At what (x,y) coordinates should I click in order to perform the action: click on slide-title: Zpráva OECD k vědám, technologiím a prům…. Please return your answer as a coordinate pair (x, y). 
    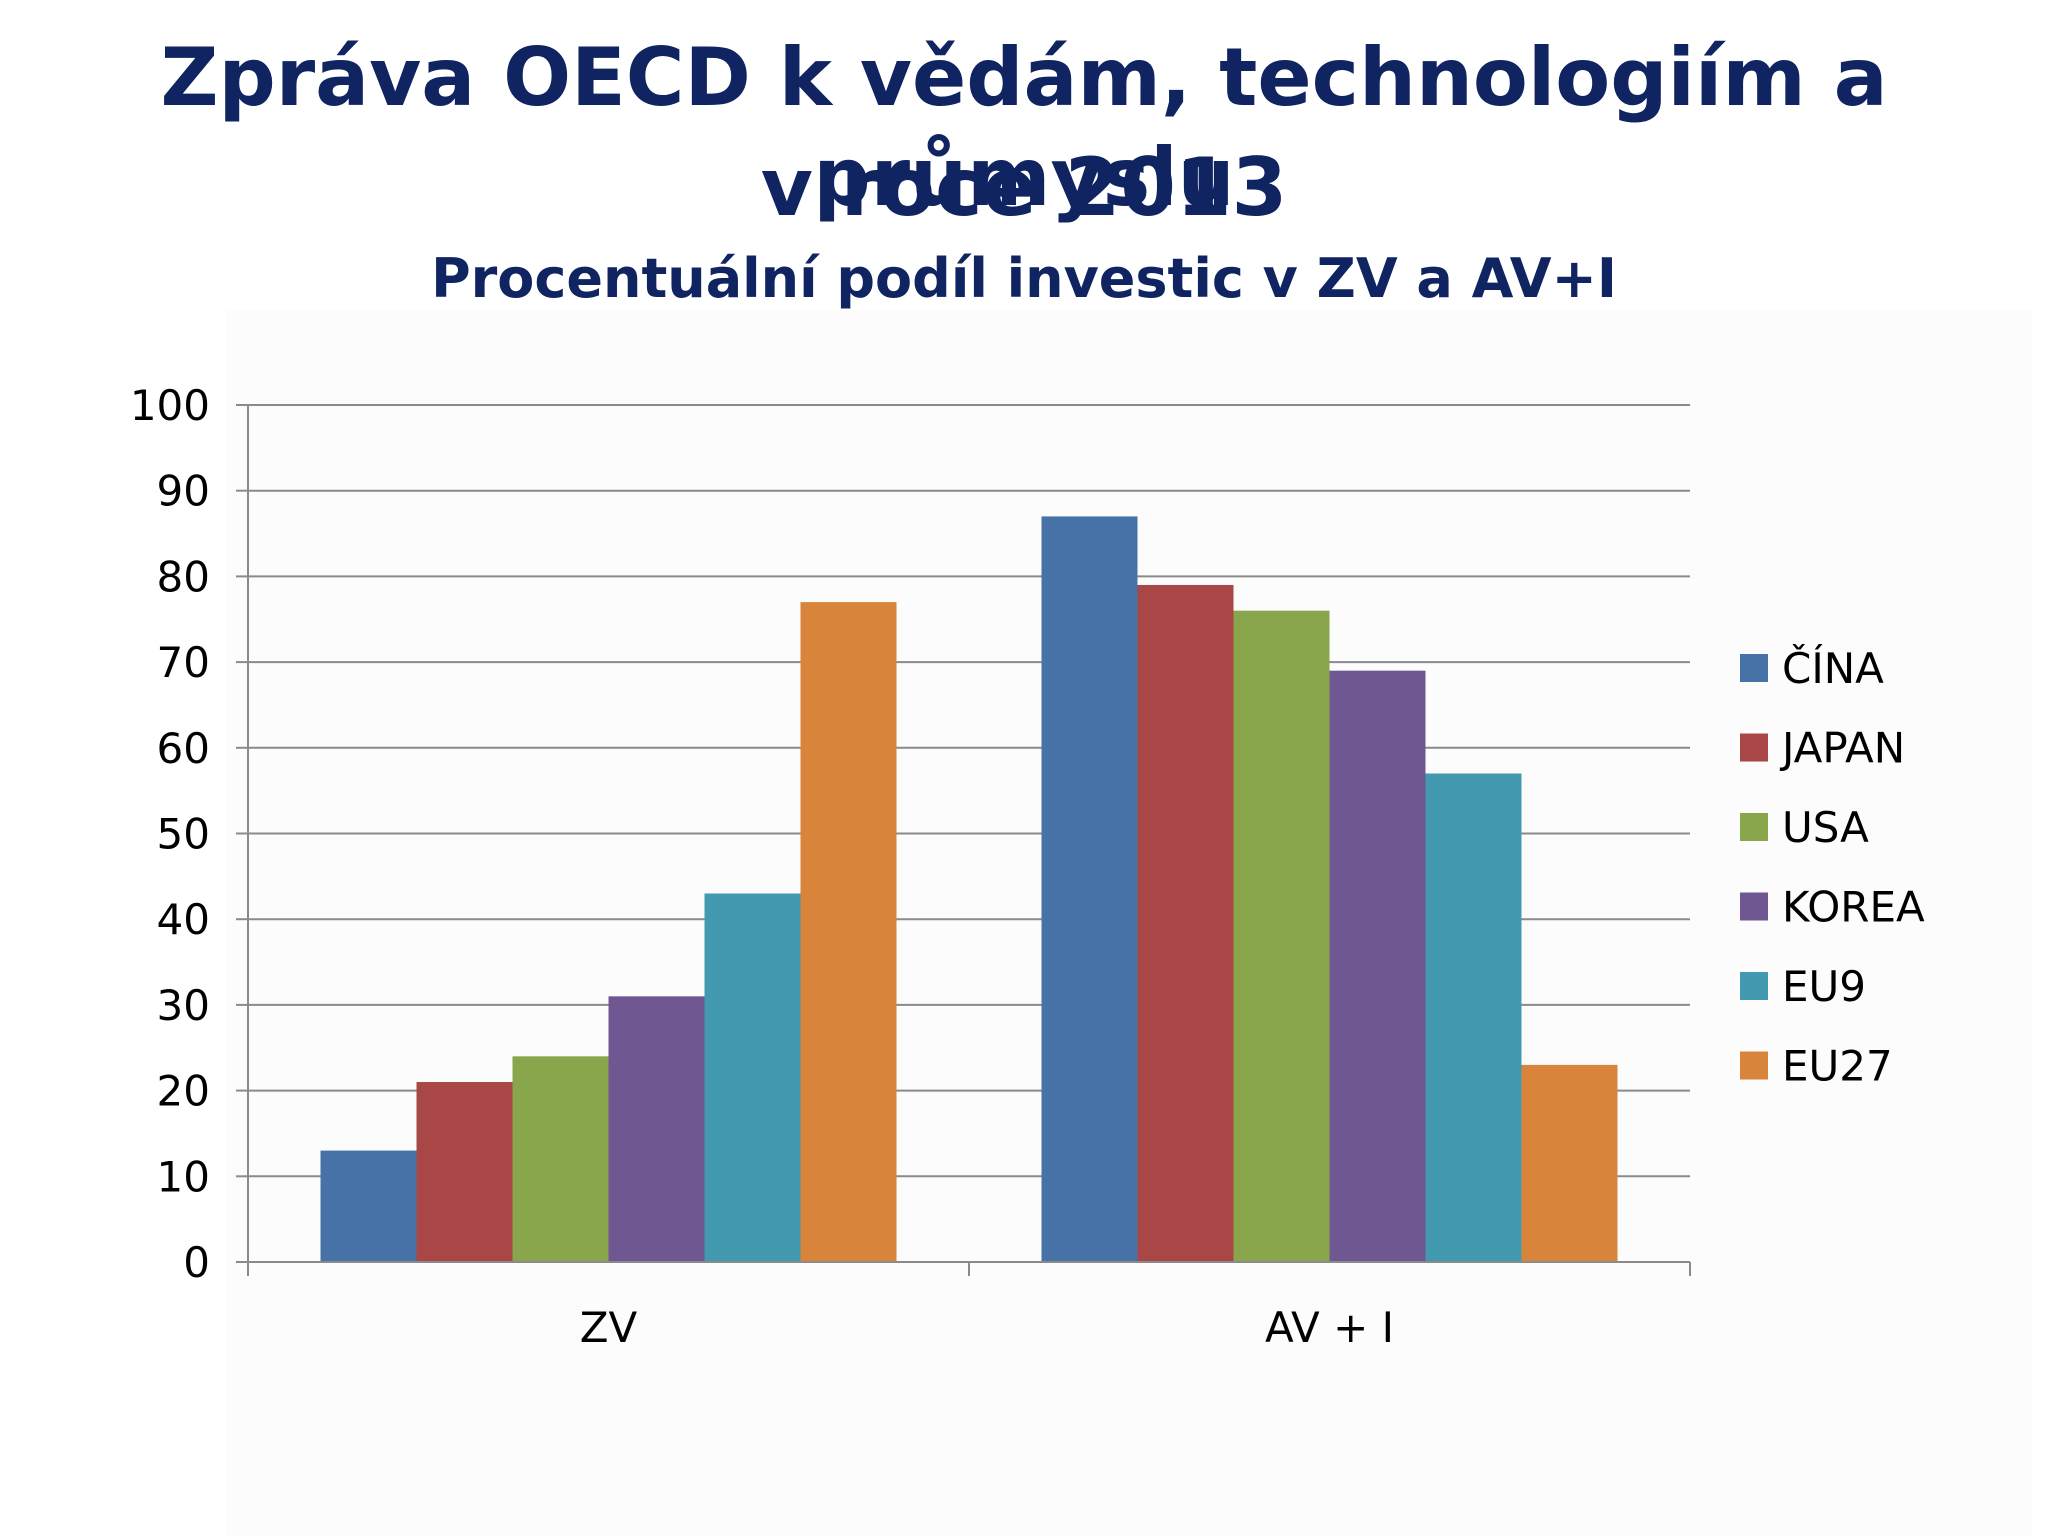
    Looking at the image, I should click on (1024, 127).